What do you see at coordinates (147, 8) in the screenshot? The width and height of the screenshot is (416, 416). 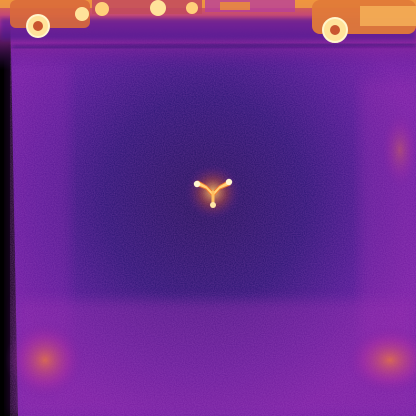 I see `vehicle-center-left` at bounding box center [147, 8].